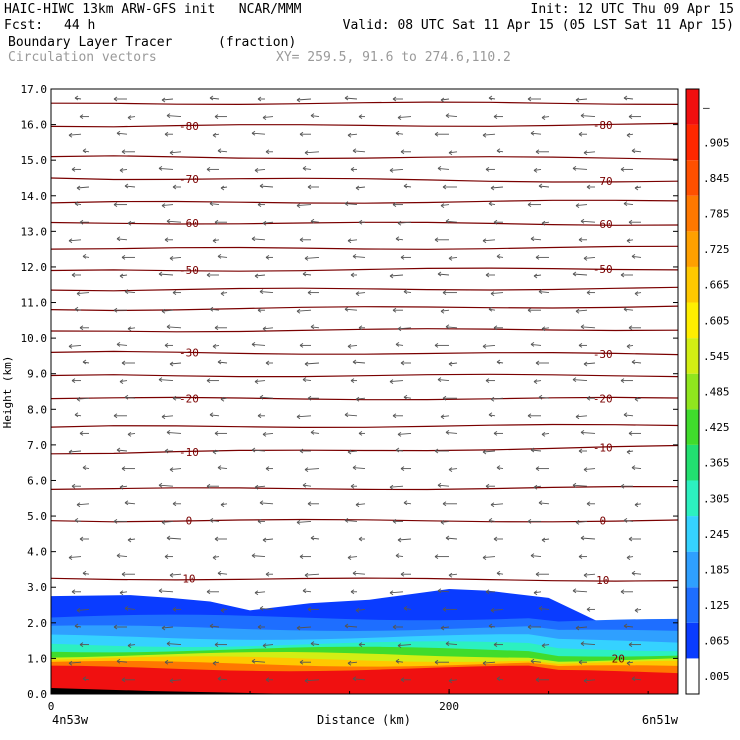  What do you see at coordinates (153, 9) in the screenshot?
I see `model-title: HAIC-HIWC 13km ARW-GFS init NCAR/MMM` at bounding box center [153, 9].